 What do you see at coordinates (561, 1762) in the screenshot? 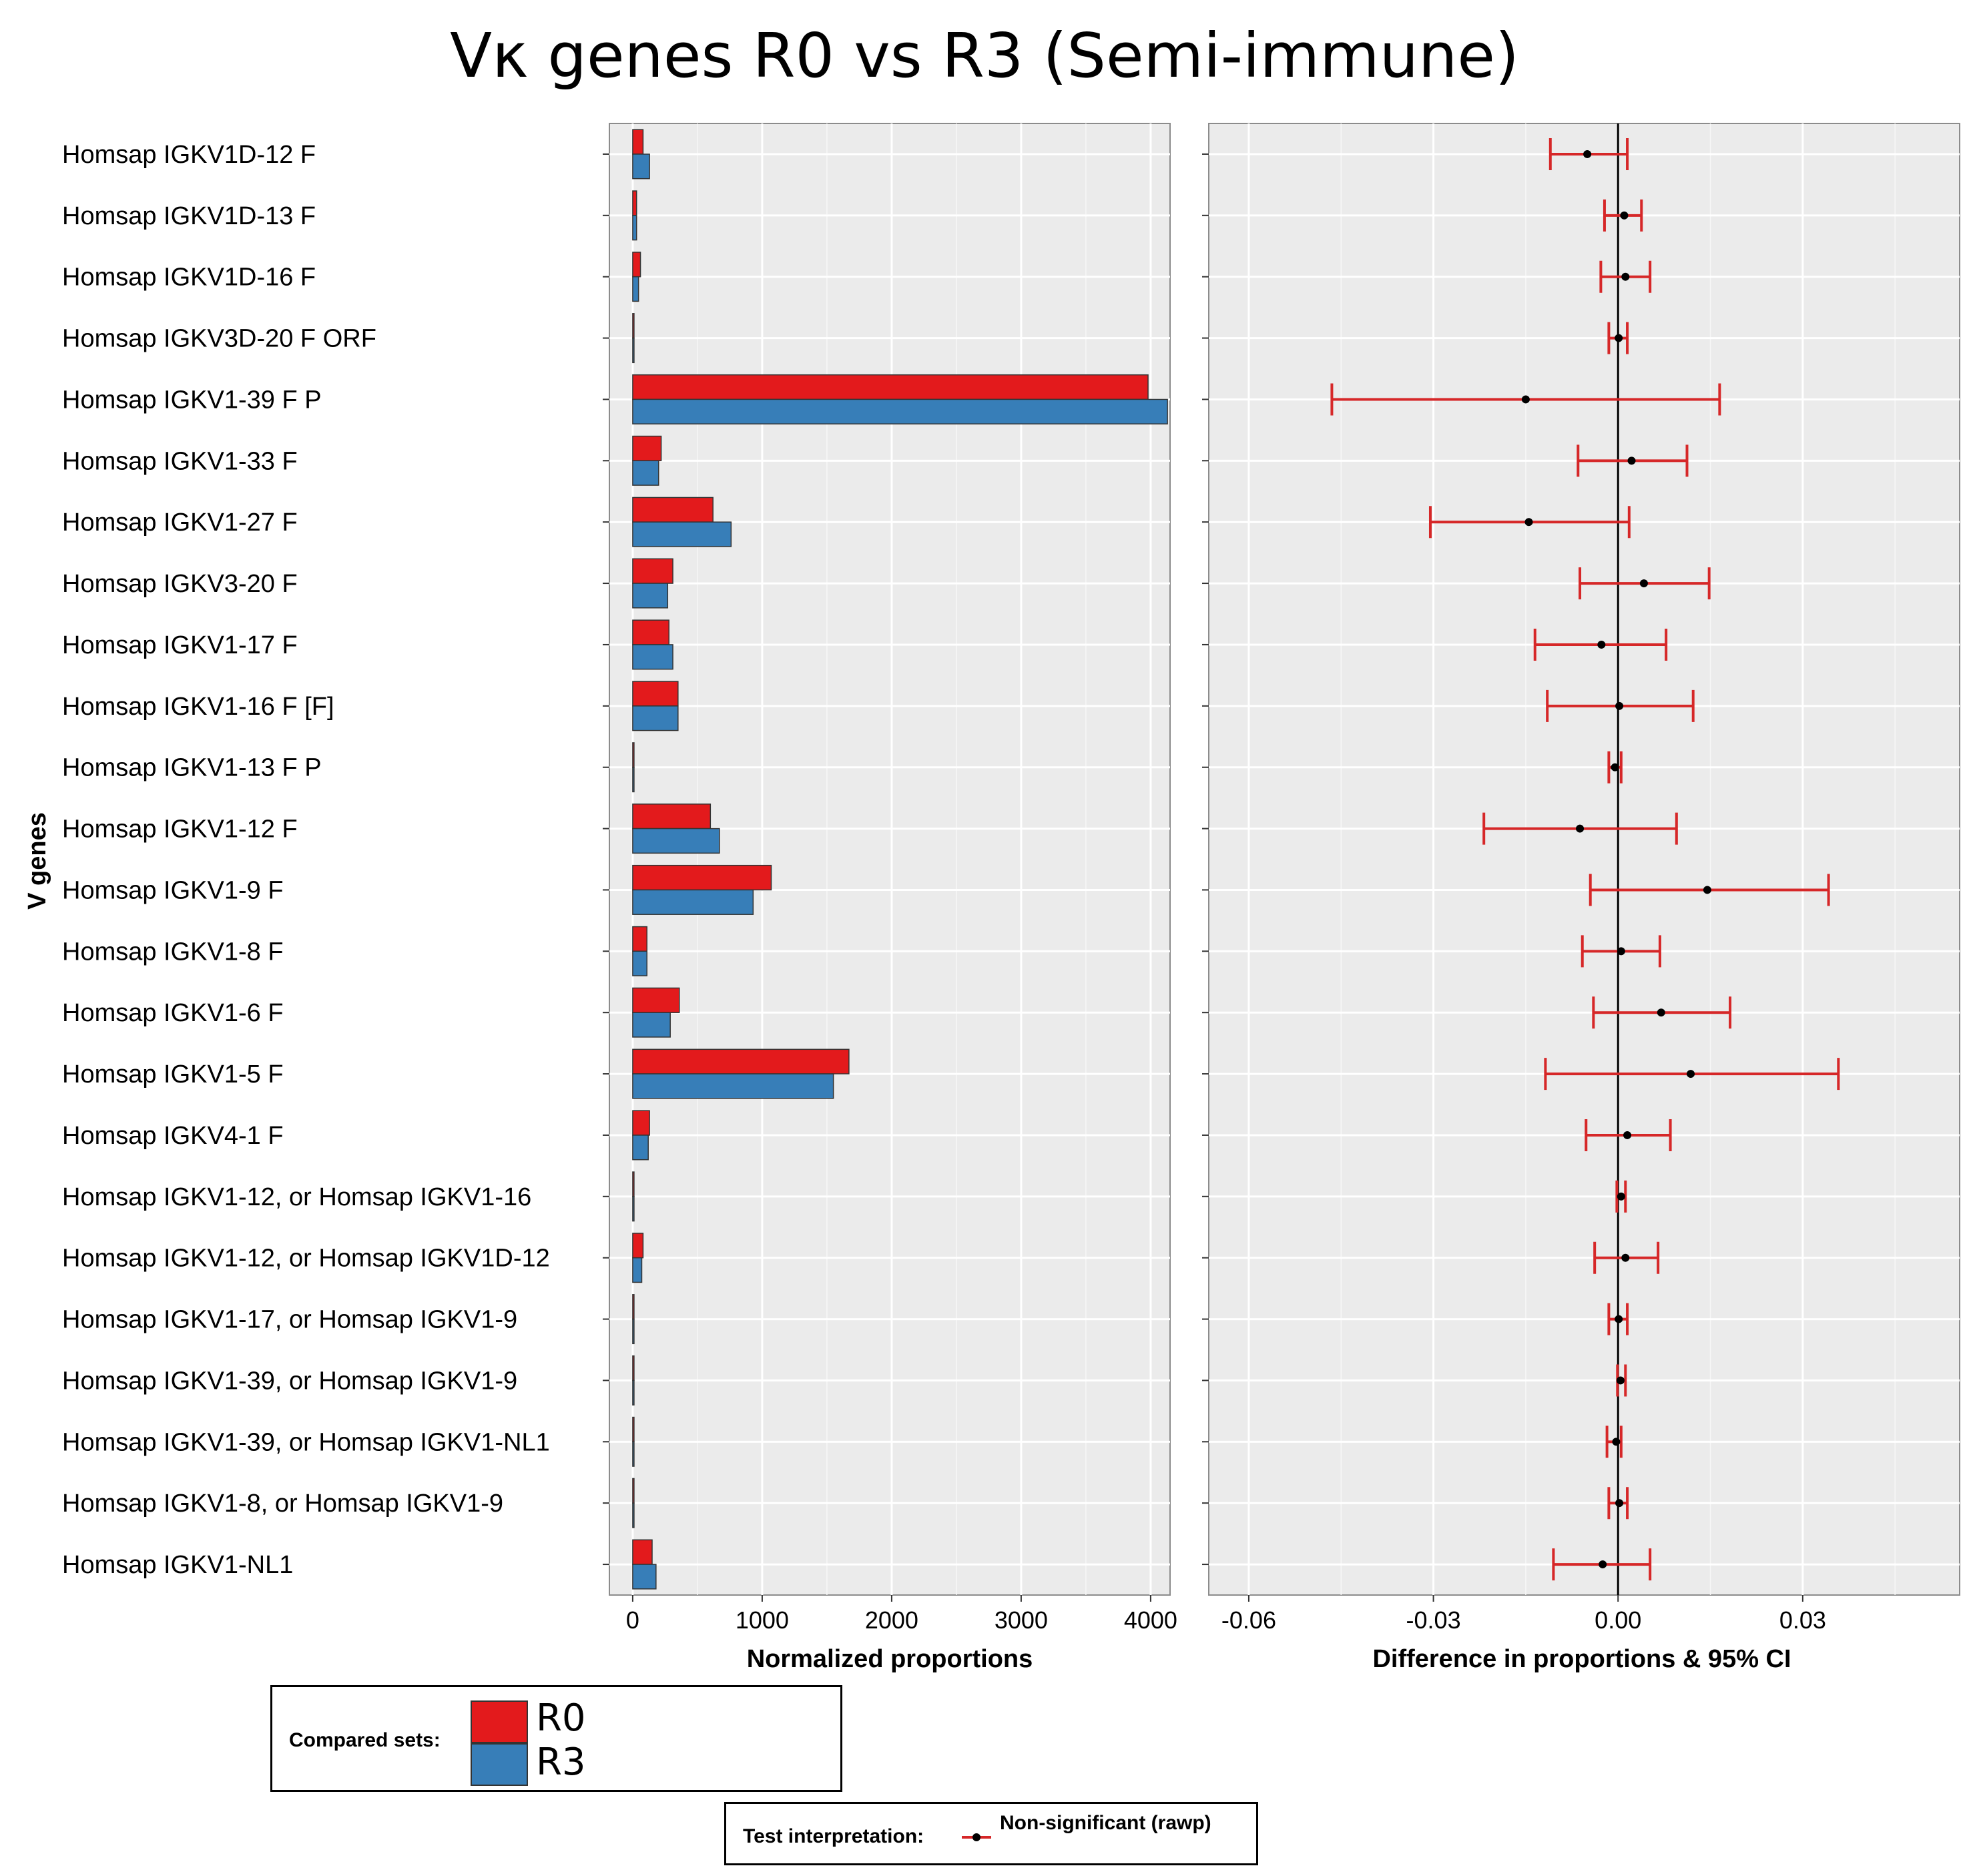
I see `r3-legend-label: R3` at bounding box center [561, 1762].